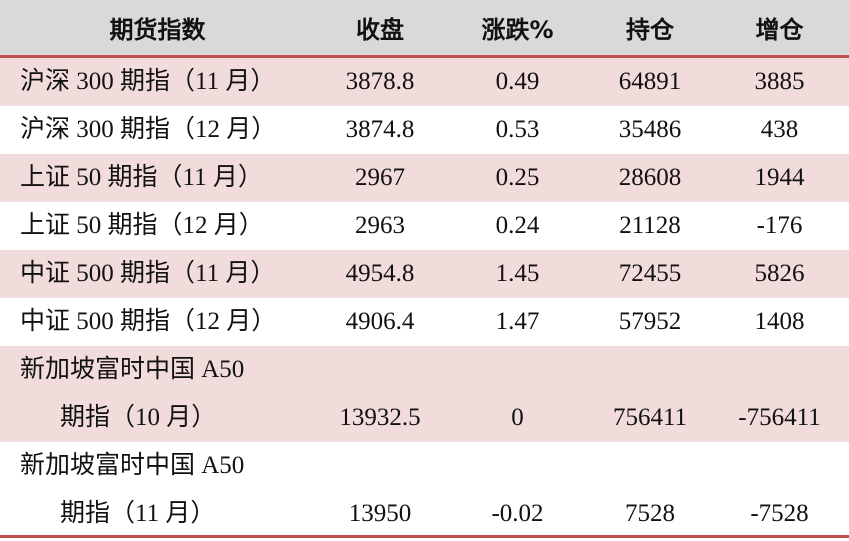 The width and height of the screenshot is (849, 541). I want to click on name-lines: 沪深 300 期指（12 月）, so click(148, 130).